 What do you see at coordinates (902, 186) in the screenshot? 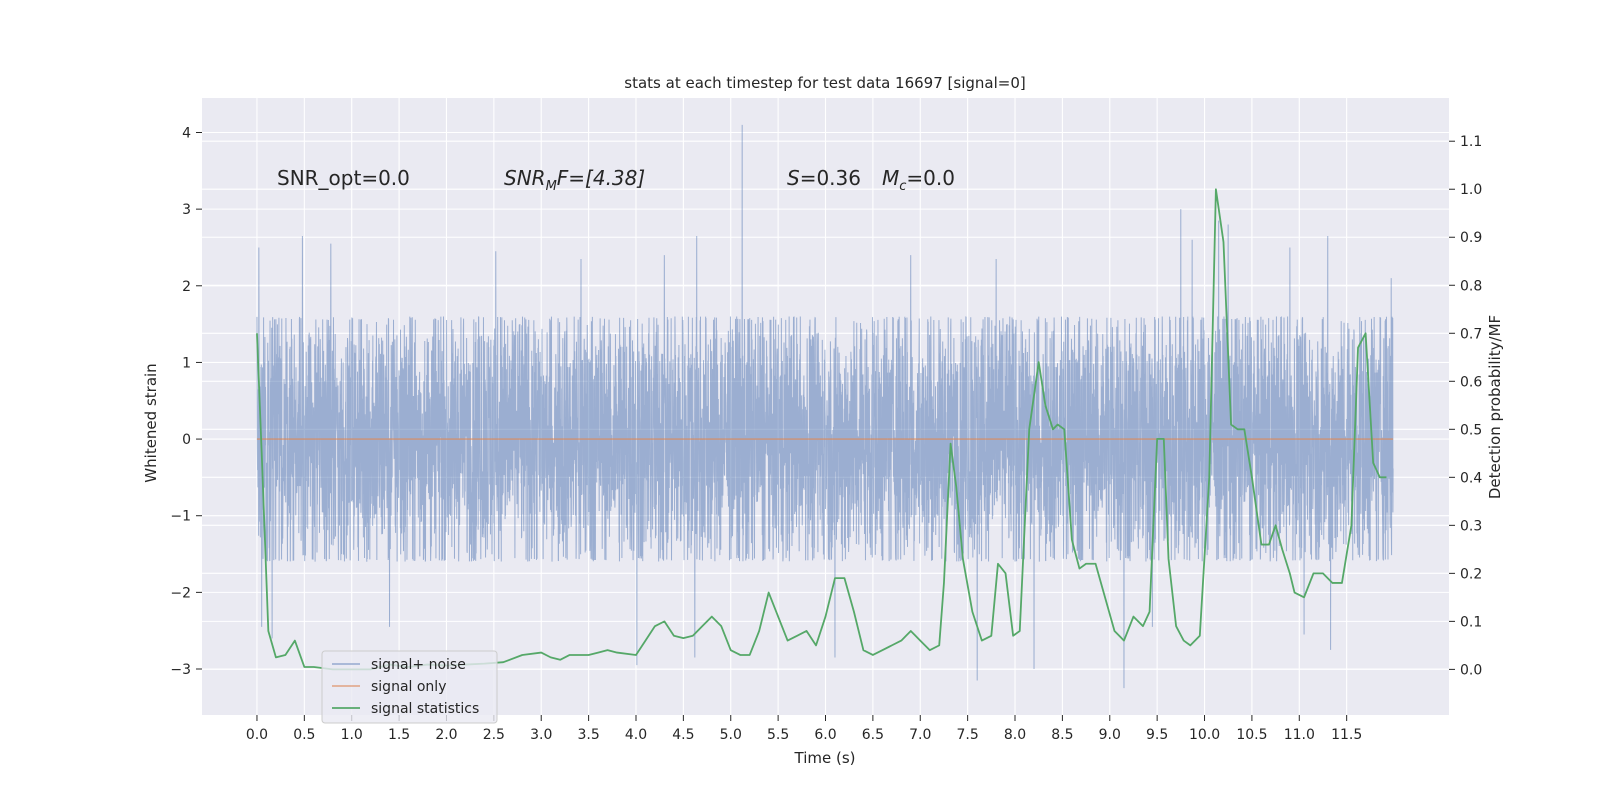
I see `annotation-mc-sub: c` at bounding box center [902, 186].